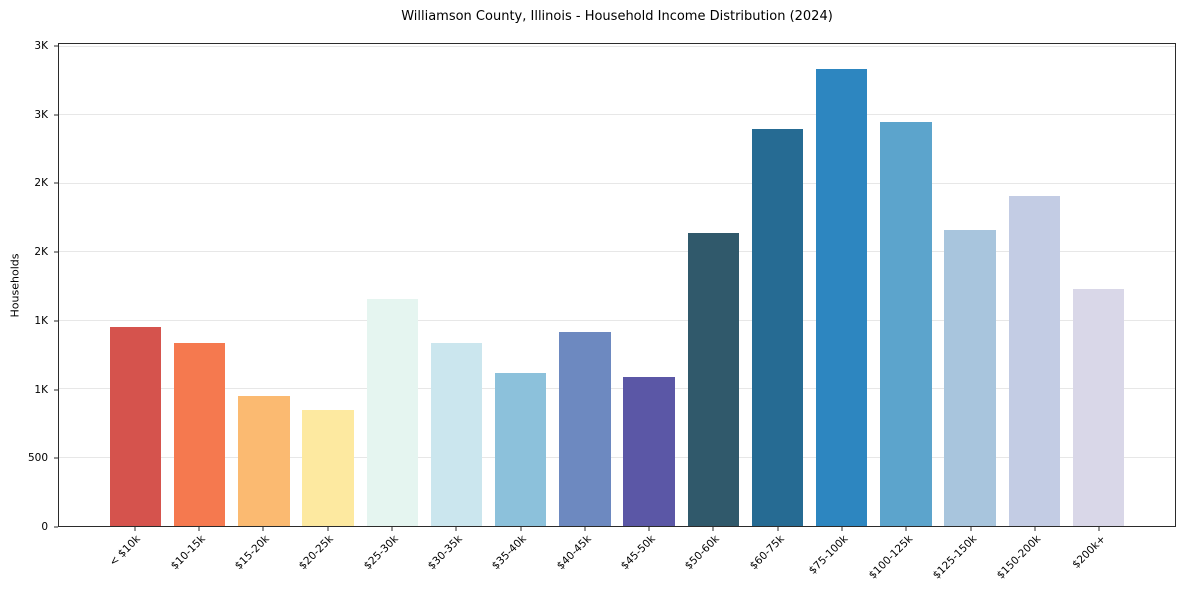  I want to click on y-tick-label: 0, so click(44, 527).